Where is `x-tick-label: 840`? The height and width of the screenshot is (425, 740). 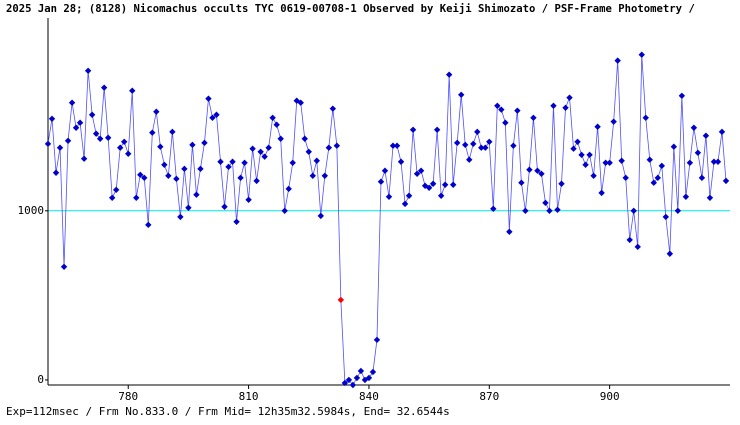 x-tick-label: 840 is located at coordinates (369, 396).